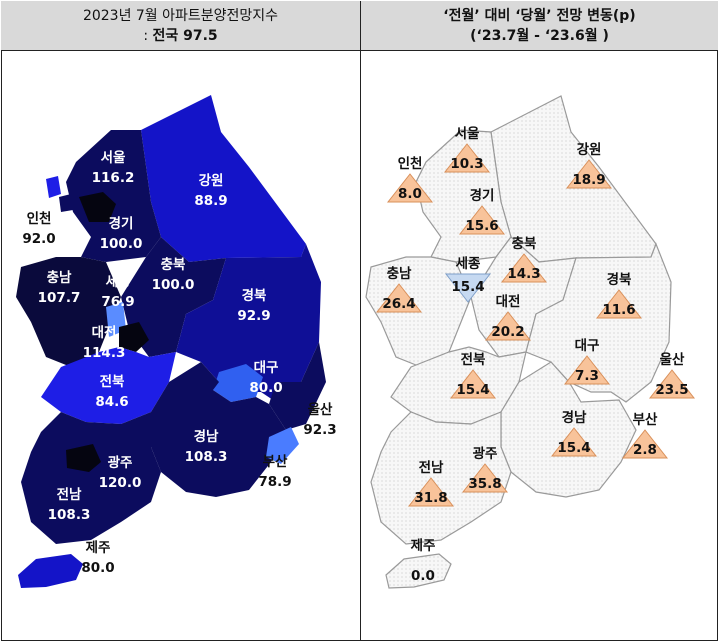 This screenshot has height=643, width=720. Describe the element at coordinates (410, 194) in the screenshot. I see `change-value-incheon: 8.0` at that location.